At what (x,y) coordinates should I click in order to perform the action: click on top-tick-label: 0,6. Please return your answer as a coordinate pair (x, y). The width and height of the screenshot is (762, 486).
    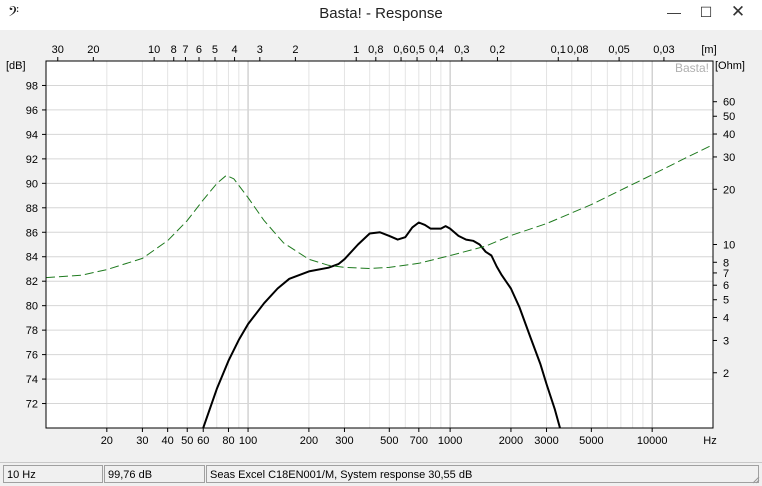
    Looking at the image, I should click on (400, 50).